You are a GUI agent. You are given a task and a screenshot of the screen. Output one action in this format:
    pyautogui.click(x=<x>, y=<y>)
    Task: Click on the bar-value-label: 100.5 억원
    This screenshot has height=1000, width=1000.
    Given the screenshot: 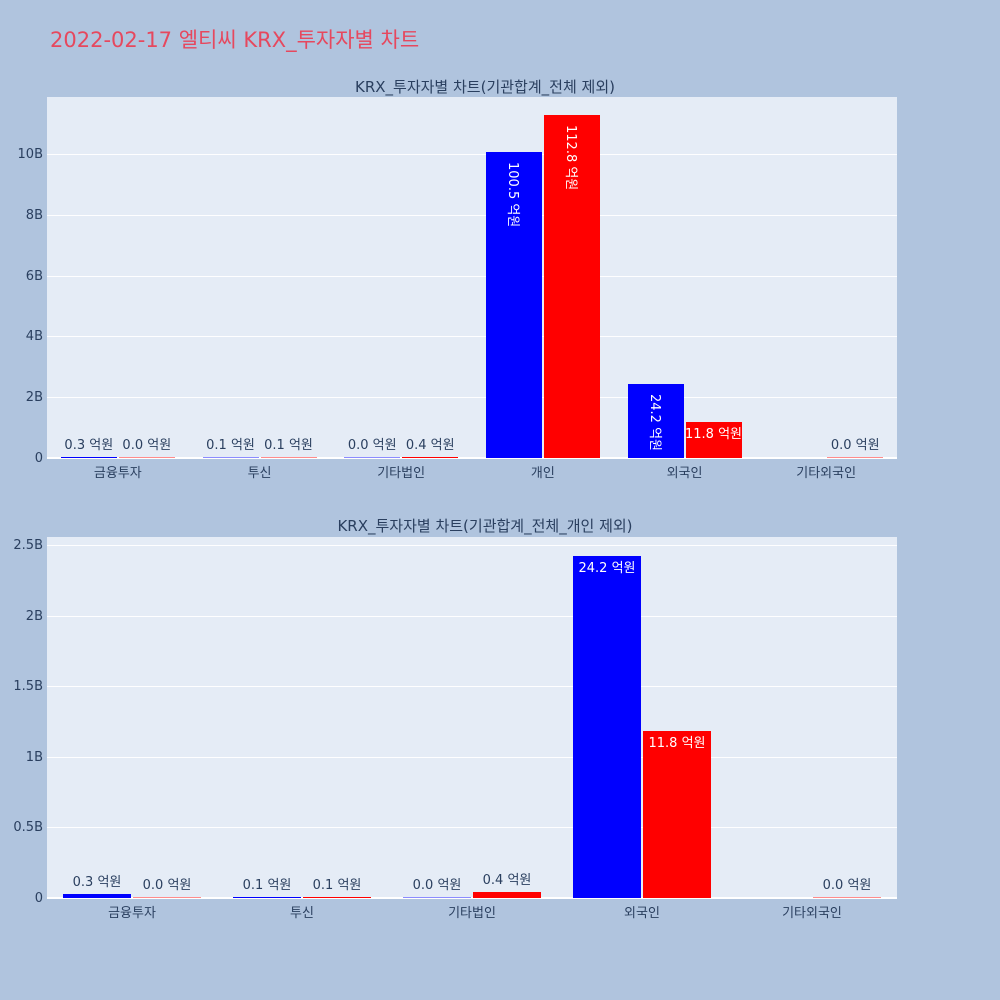 What is the action you would take?
    pyautogui.click(x=513, y=195)
    